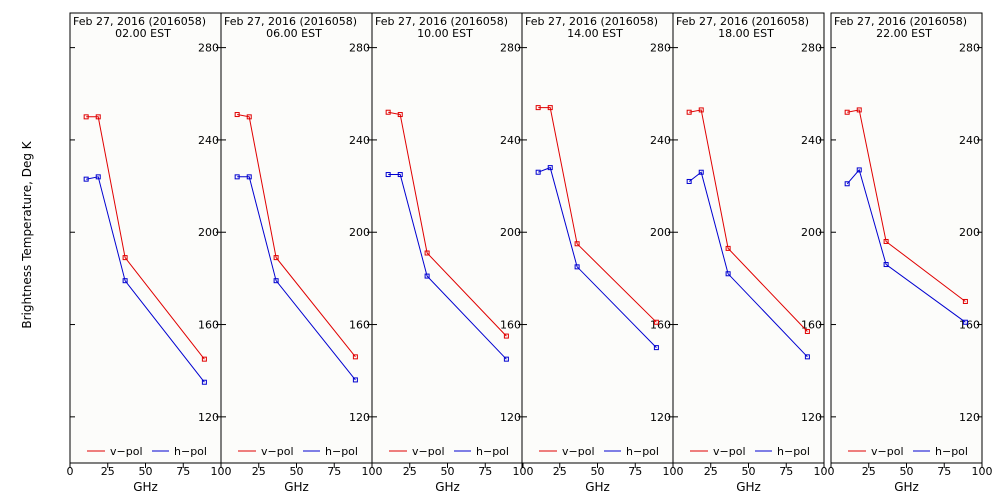  I want to click on x-tick-label: 0, so click(70, 471).